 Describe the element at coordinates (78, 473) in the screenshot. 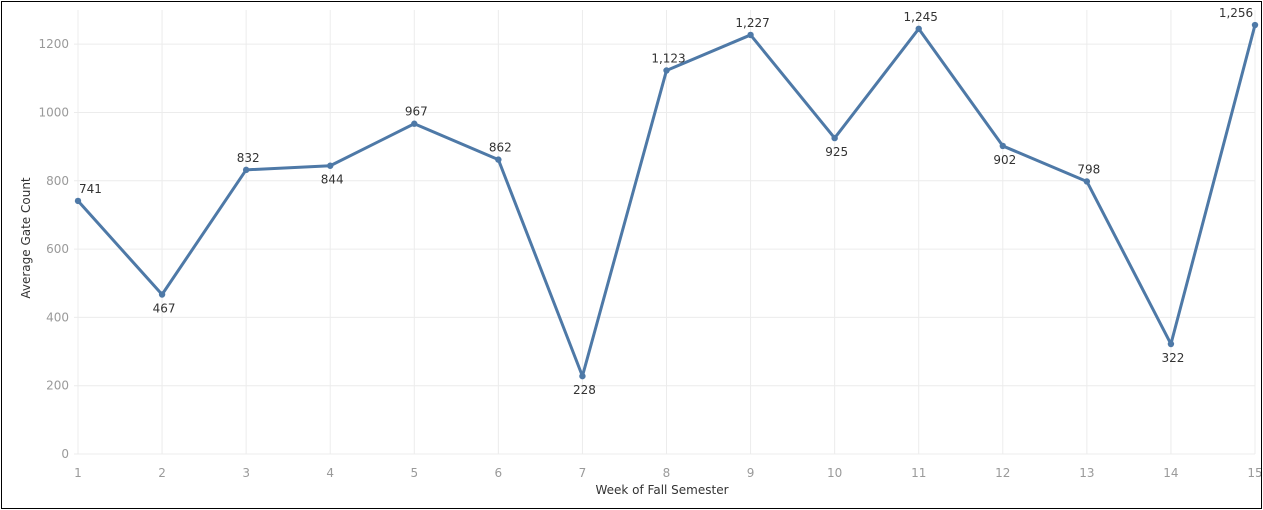

I see `x-tick-label: 1` at that location.